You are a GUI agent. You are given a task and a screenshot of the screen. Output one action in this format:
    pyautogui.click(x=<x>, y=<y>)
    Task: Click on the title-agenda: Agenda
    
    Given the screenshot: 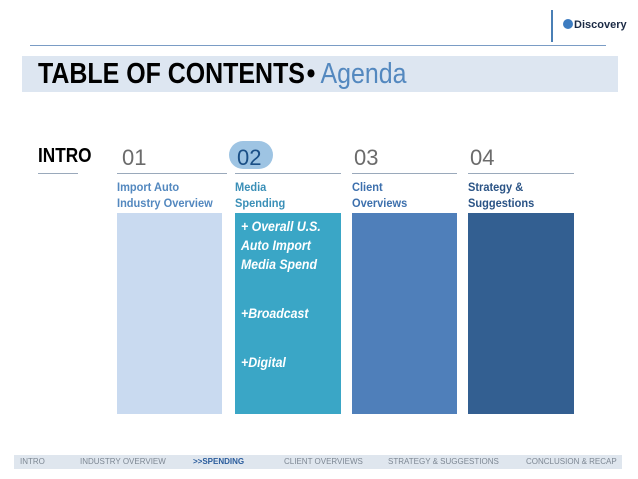 What is the action you would take?
    pyautogui.click(x=363, y=74)
    